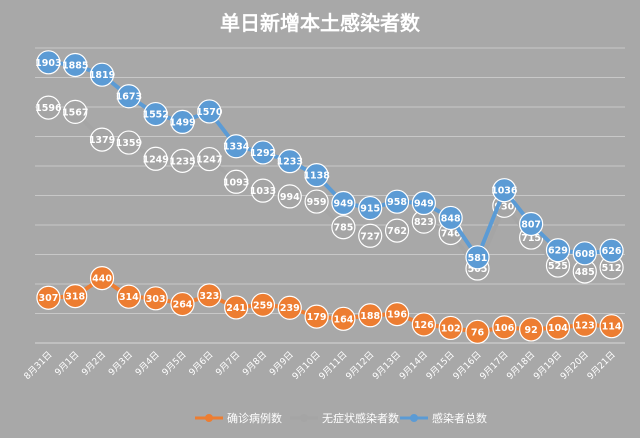  I want to click on data-label: 915, so click(370, 209).